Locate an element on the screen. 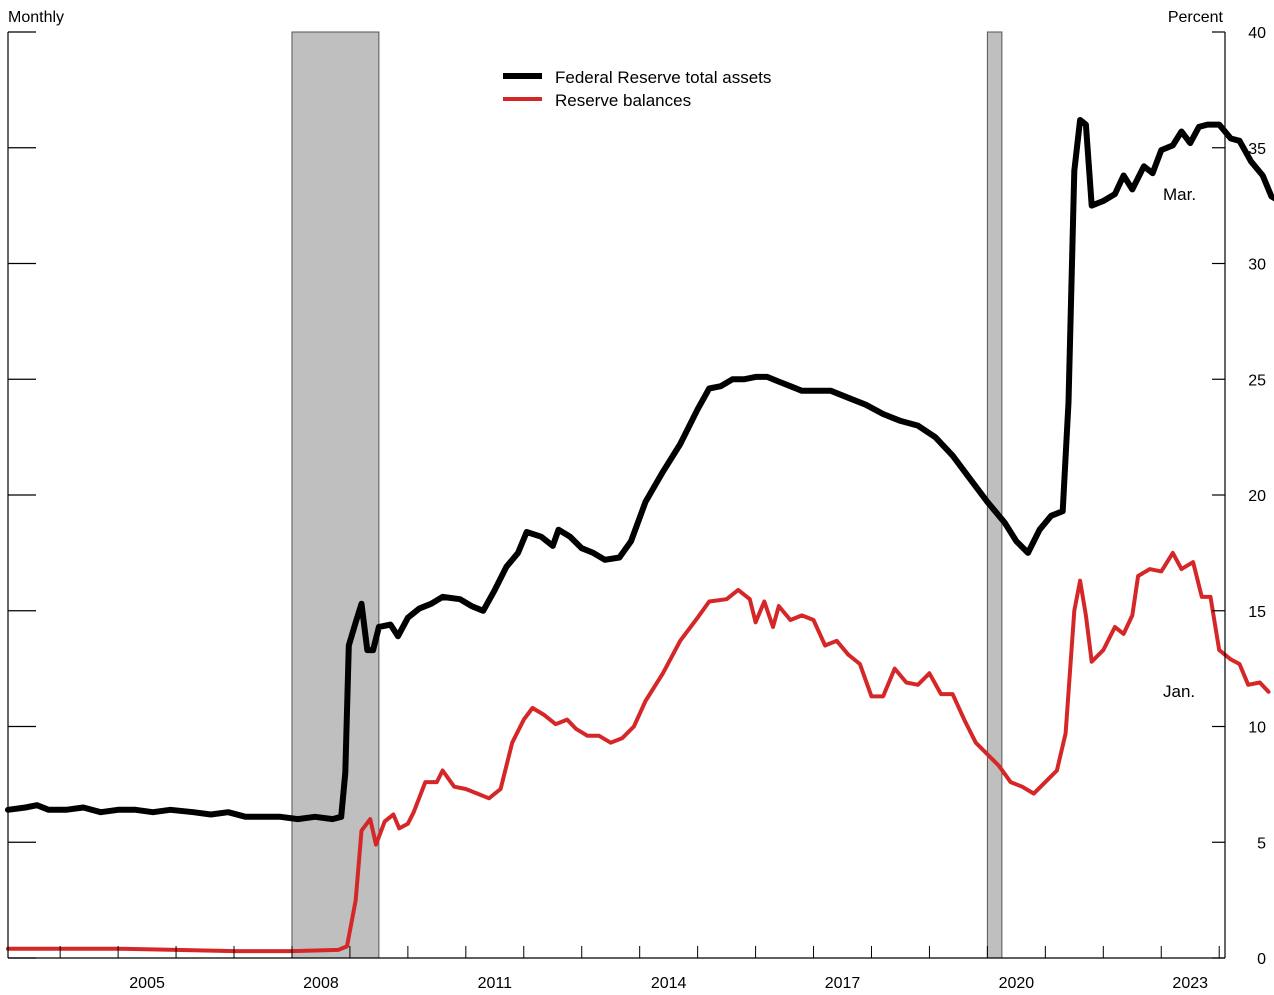 The width and height of the screenshot is (1274, 995). x-tick-label-6: 2023 is located at coordinates (1190, 983).